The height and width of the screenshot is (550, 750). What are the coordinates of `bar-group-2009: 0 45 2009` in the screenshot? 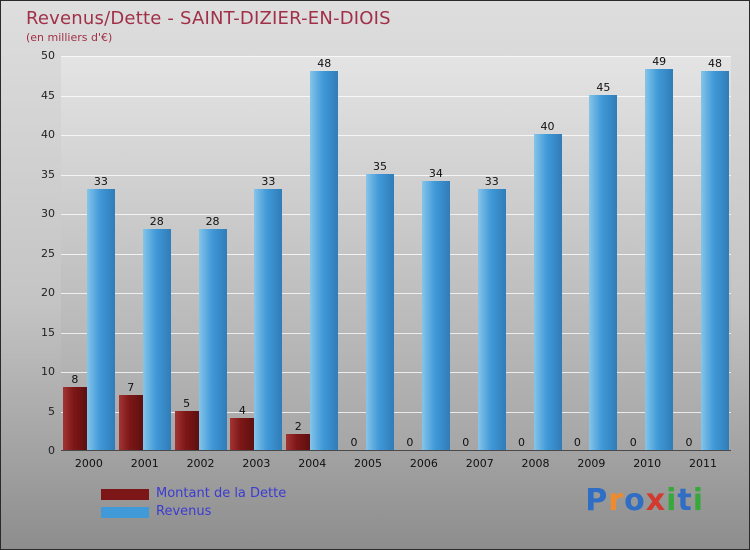 It's located at (591, 263).